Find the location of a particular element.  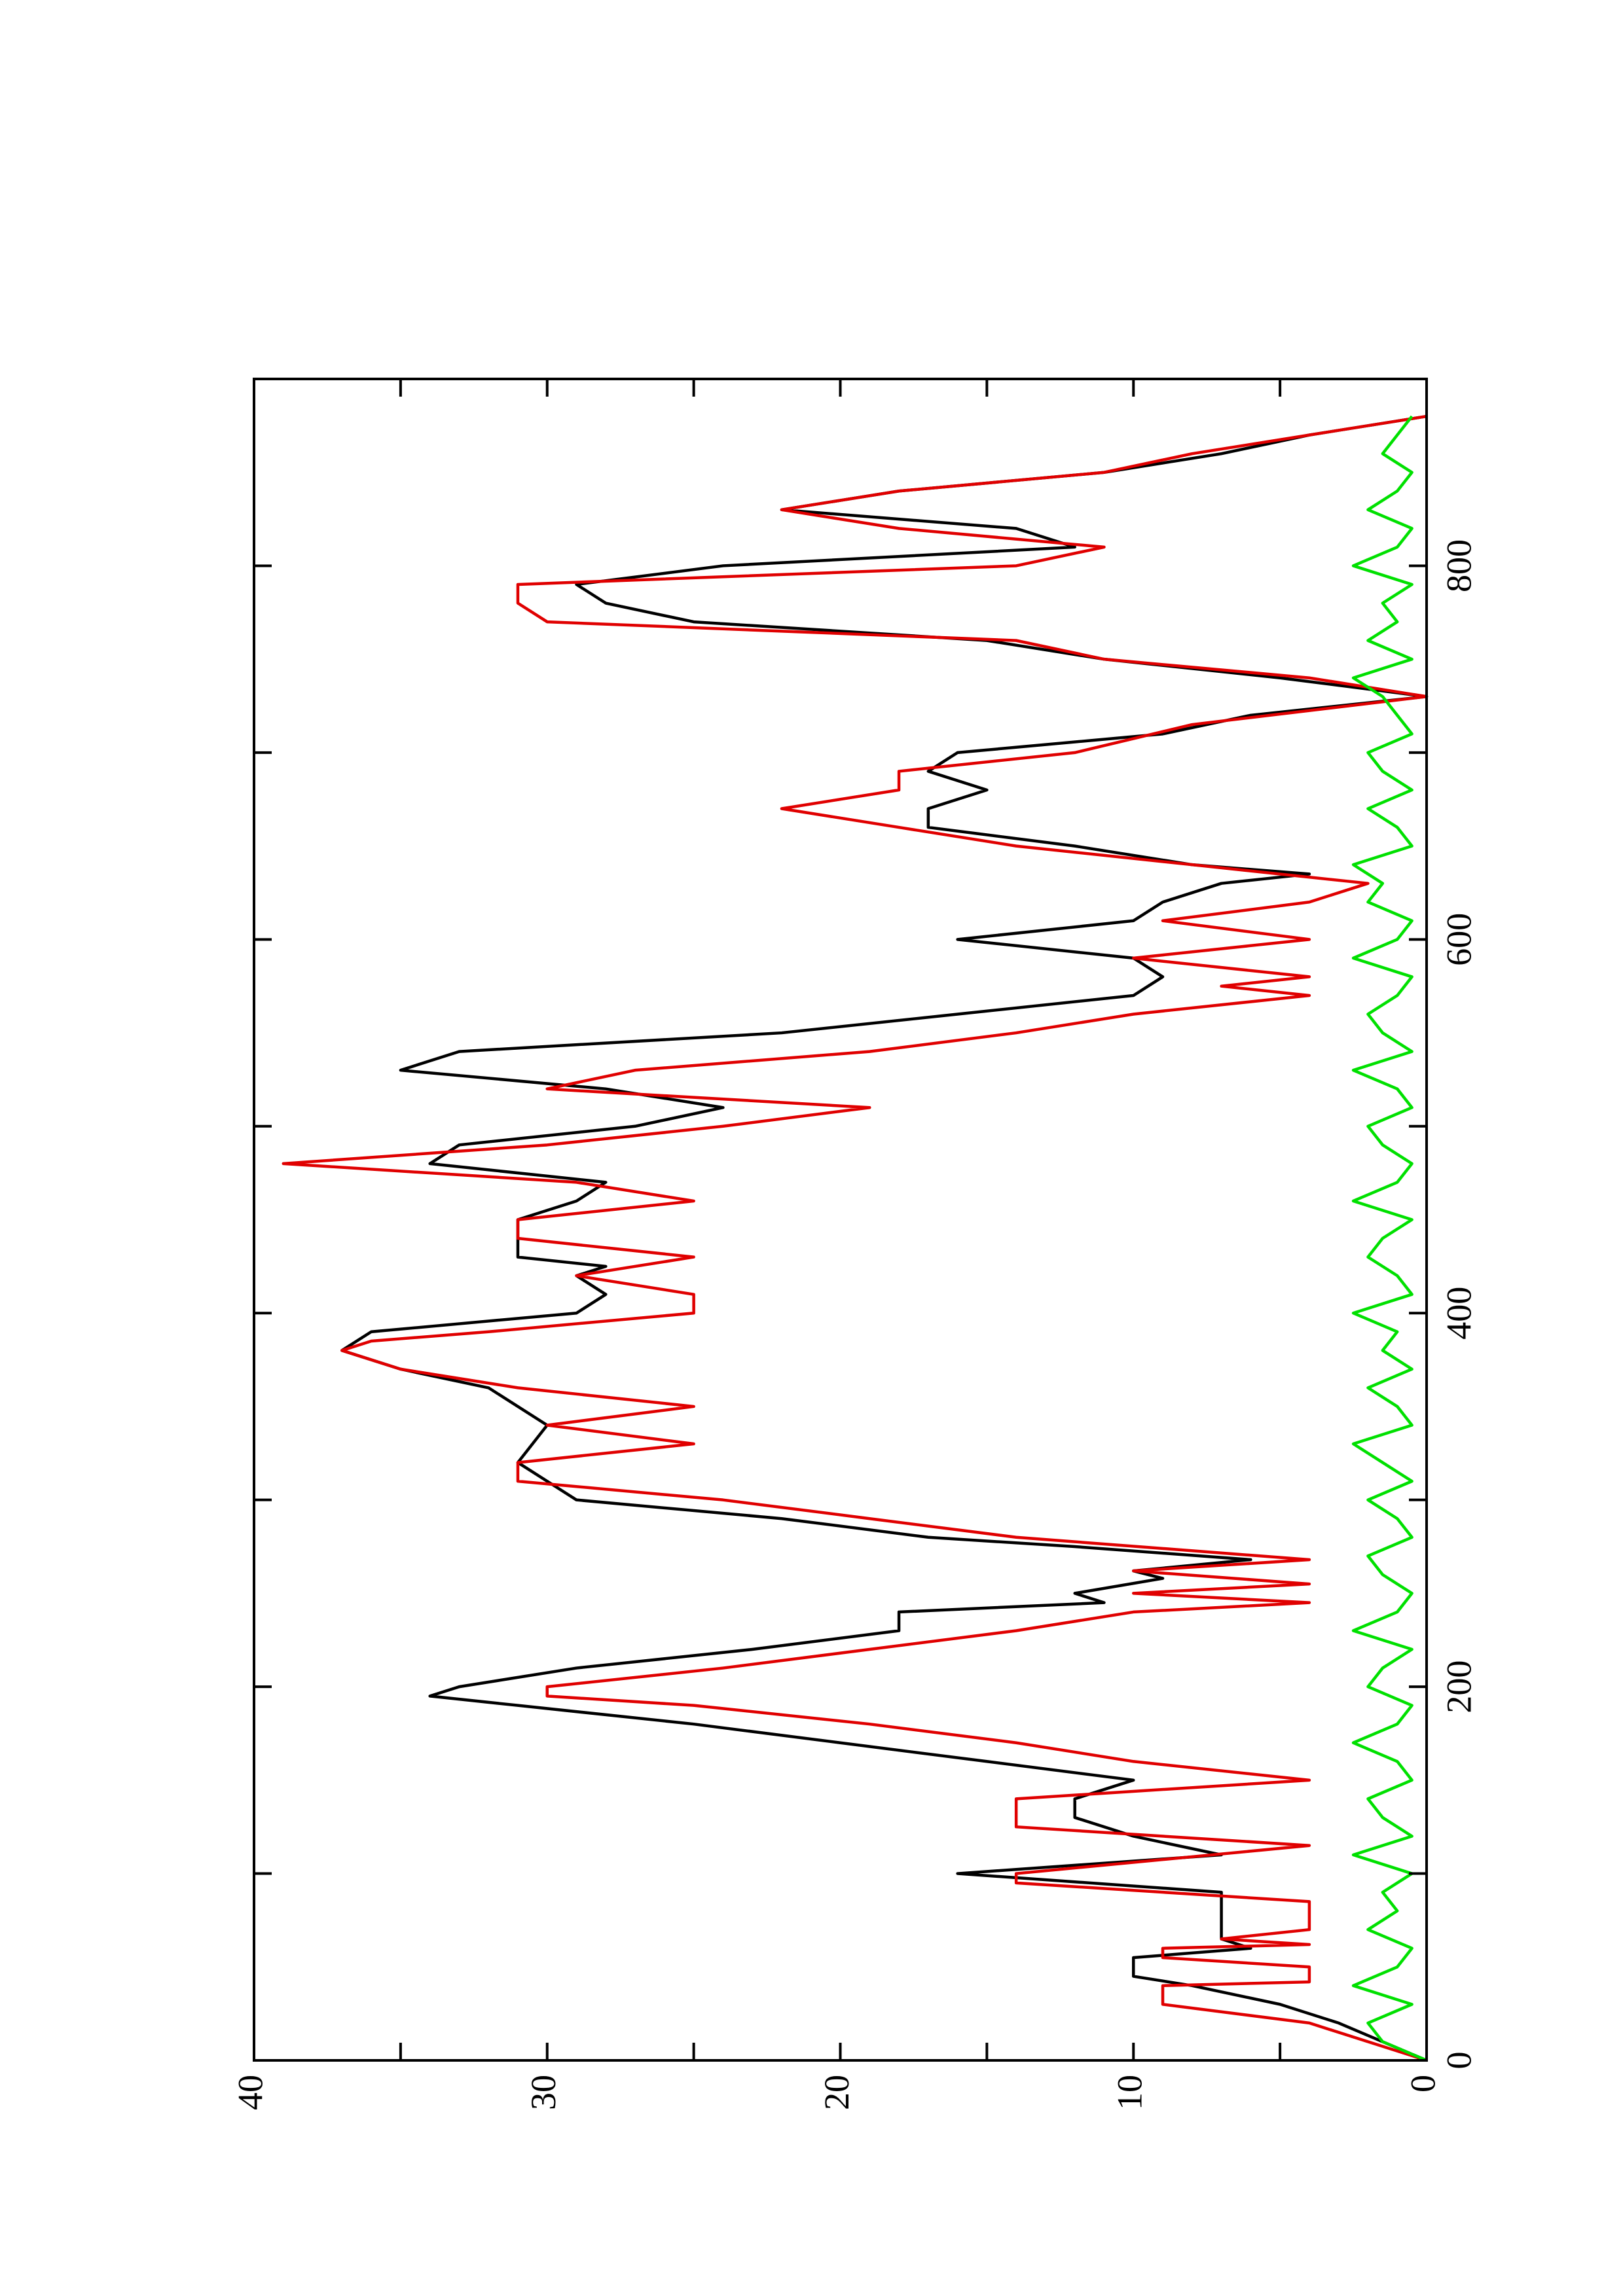

x-tick-label: 200 is located at coordinates (1458, 1686).